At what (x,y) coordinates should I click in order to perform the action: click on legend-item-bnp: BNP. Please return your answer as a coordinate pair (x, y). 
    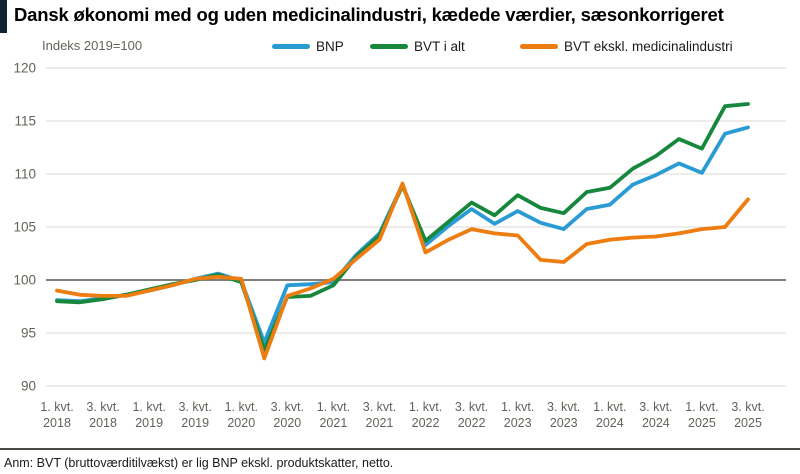
    Looking at the image, I should click on (308, 46).